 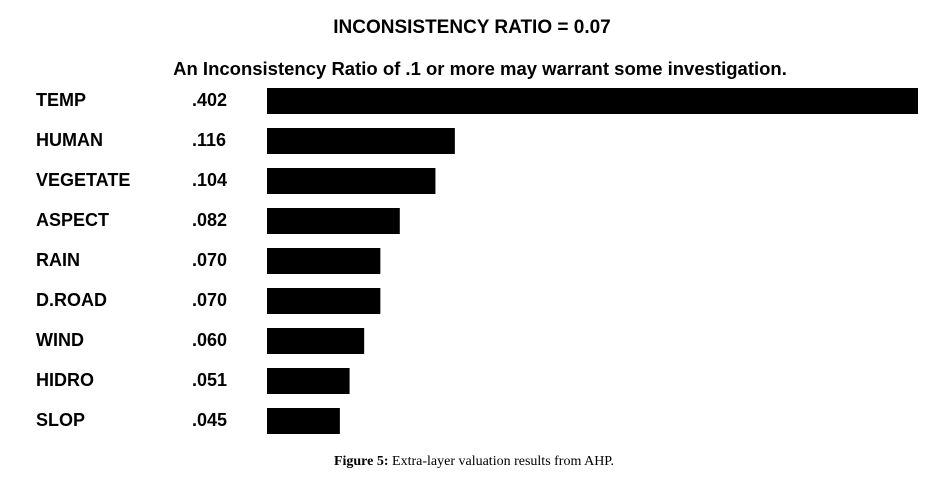 I want to click on category-label: TEMP, so click(x=61, y=100).